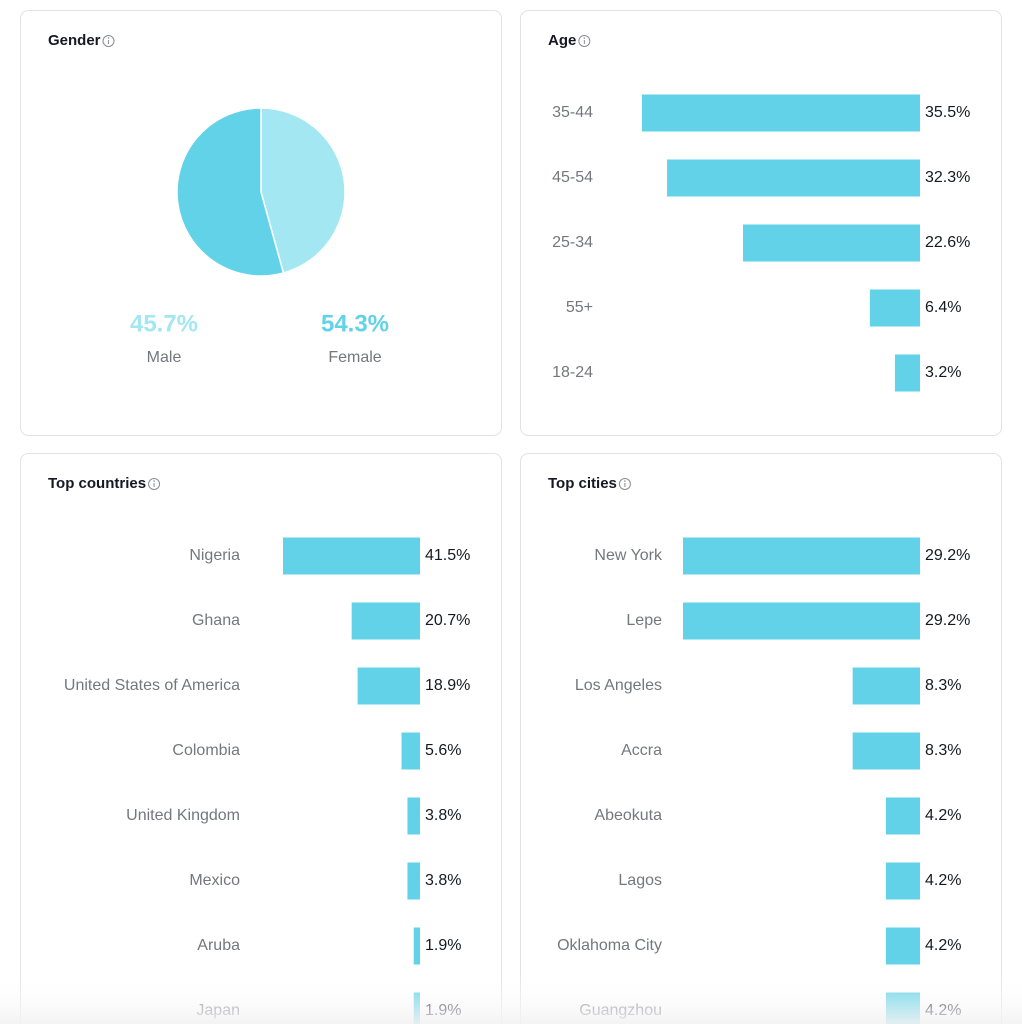 This screenshot has height=1024, width=1022. I want to click on category-label: Aruba, so click(218, 945).